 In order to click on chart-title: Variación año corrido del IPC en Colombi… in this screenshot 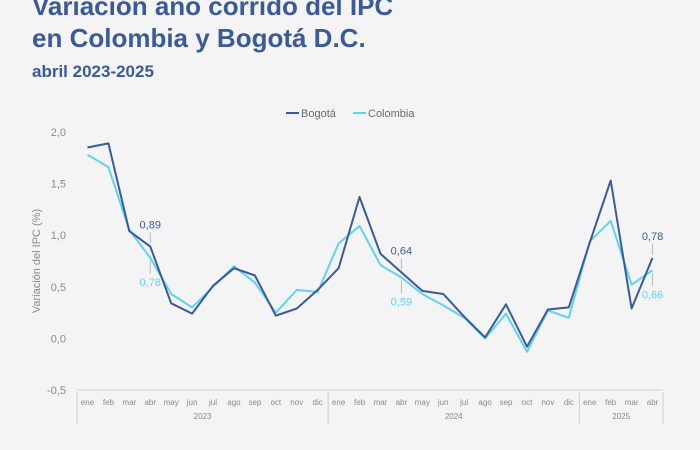, I will do `click(212, 27)`.